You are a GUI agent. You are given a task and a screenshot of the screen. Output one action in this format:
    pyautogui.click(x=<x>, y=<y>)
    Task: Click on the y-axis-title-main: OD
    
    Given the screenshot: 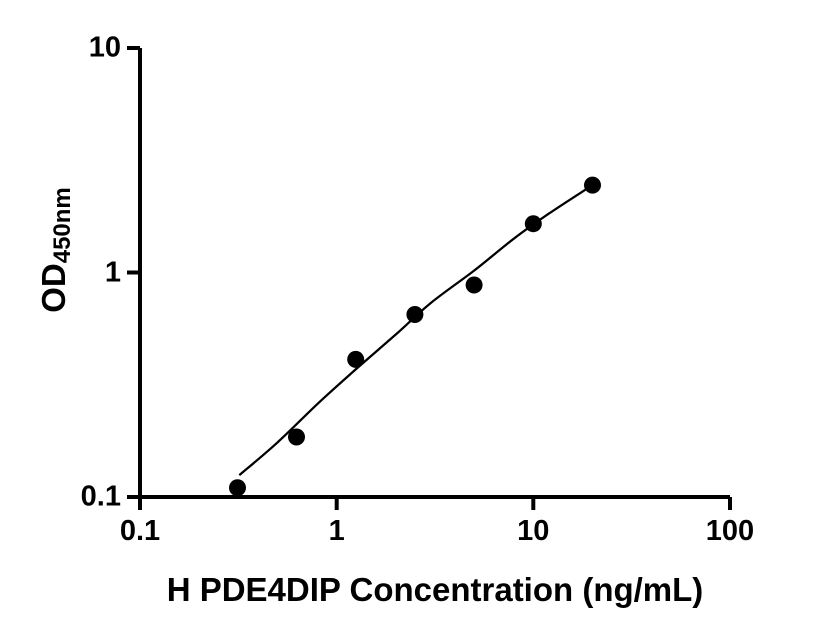 What is the action you would take?
    pyautogui.click(x=53, y=288)
    